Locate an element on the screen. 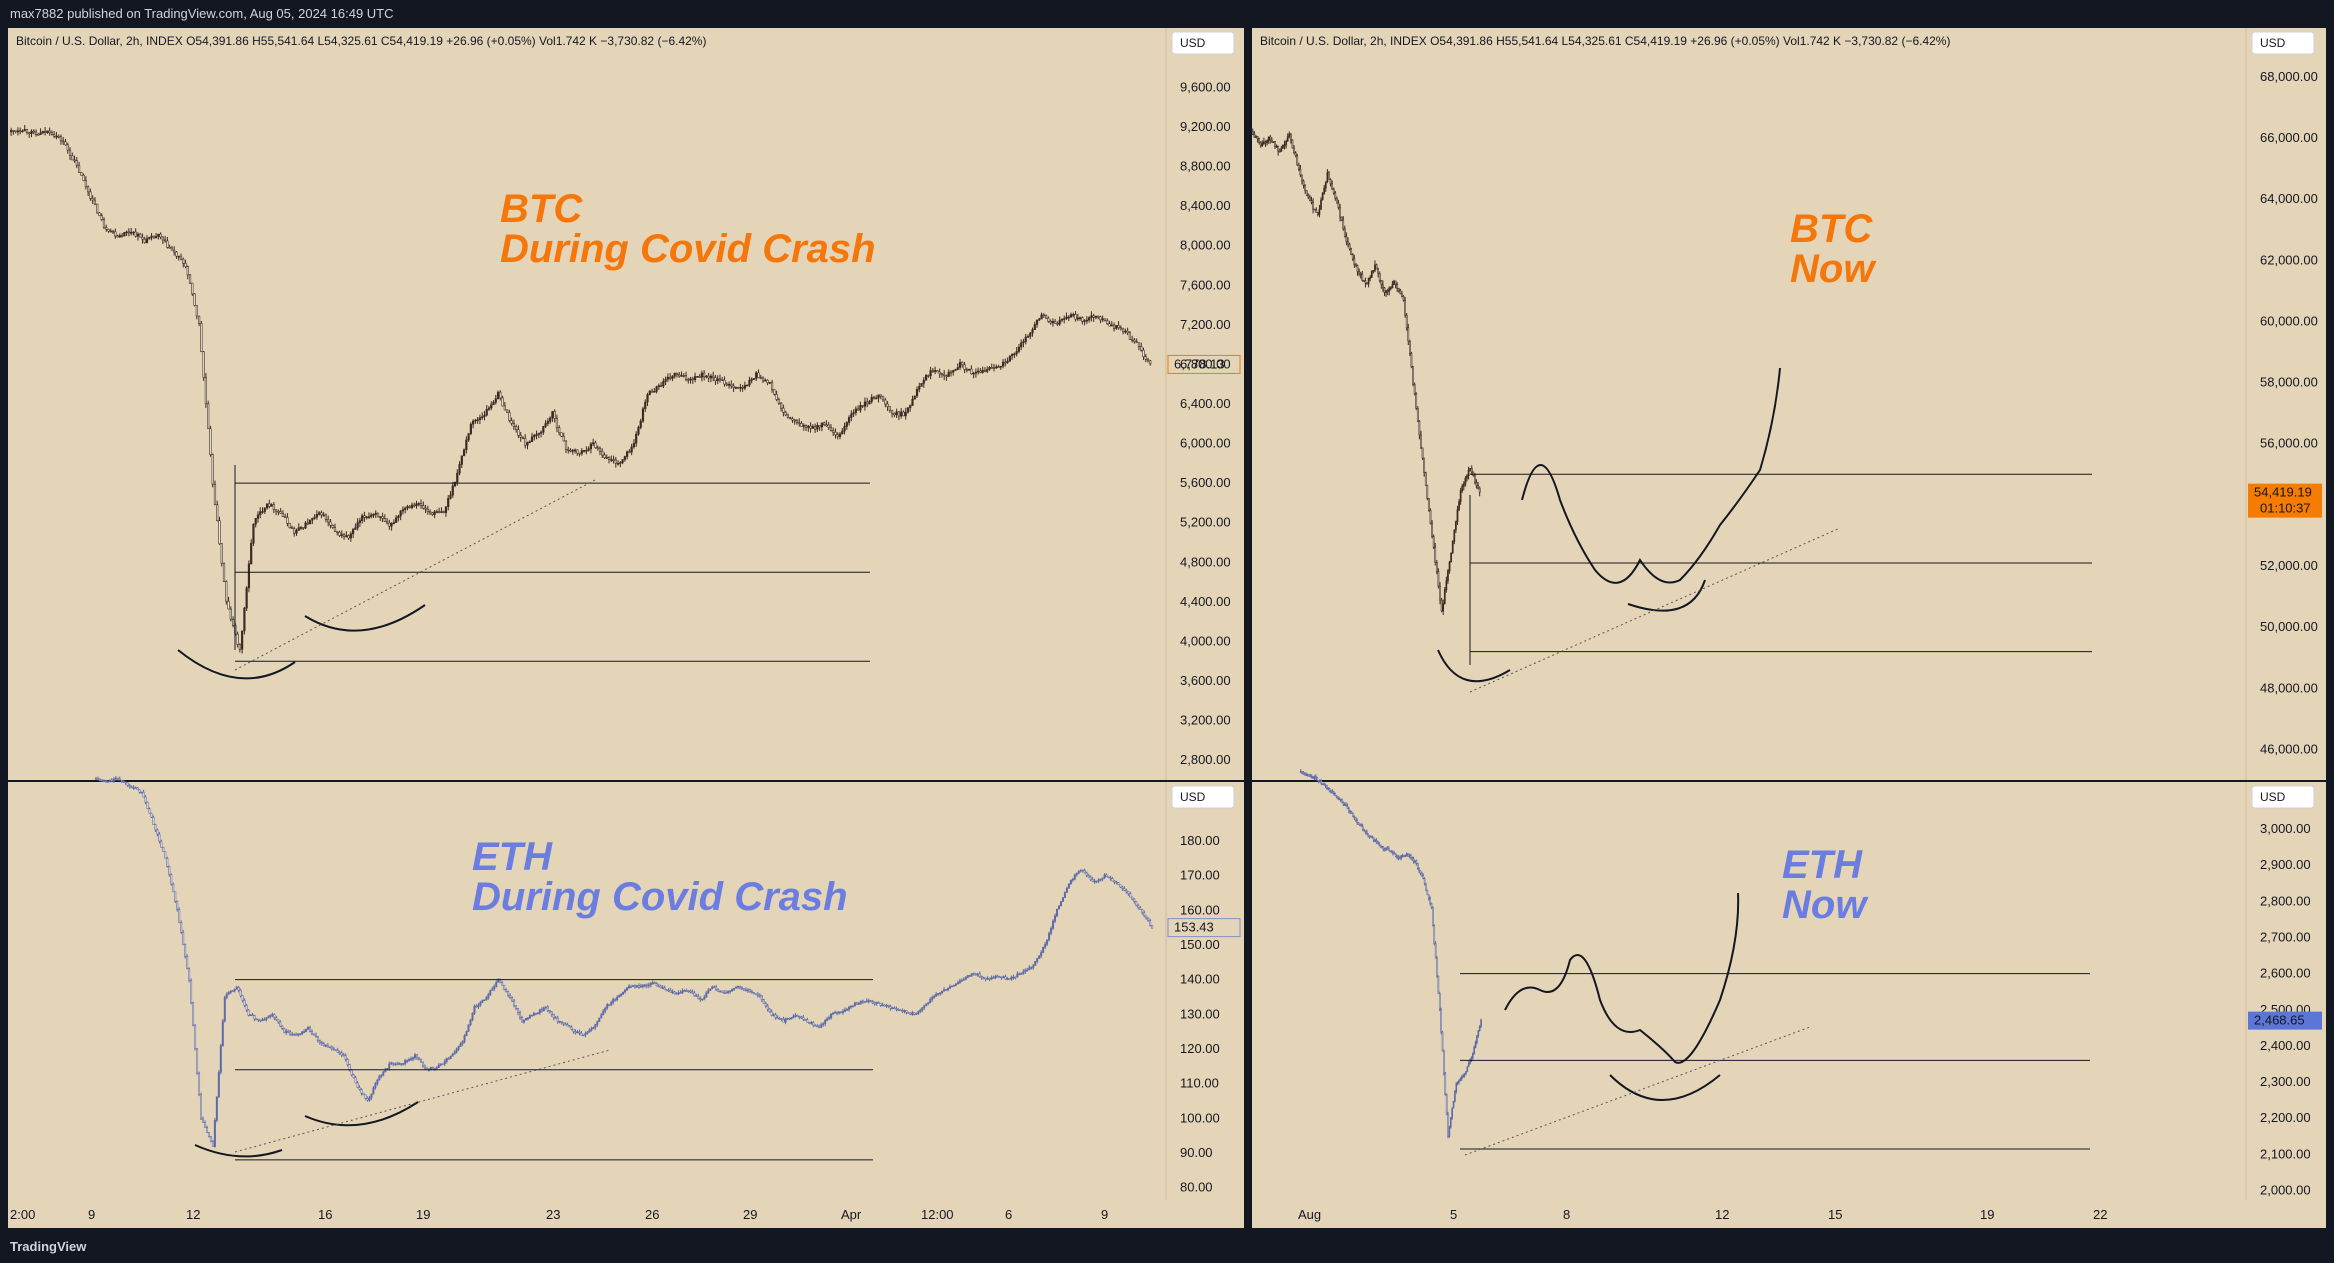 The width and height of the screenshot is (2334, 1263). currency-select-eth-covid is located at coordinates (1203, 797).